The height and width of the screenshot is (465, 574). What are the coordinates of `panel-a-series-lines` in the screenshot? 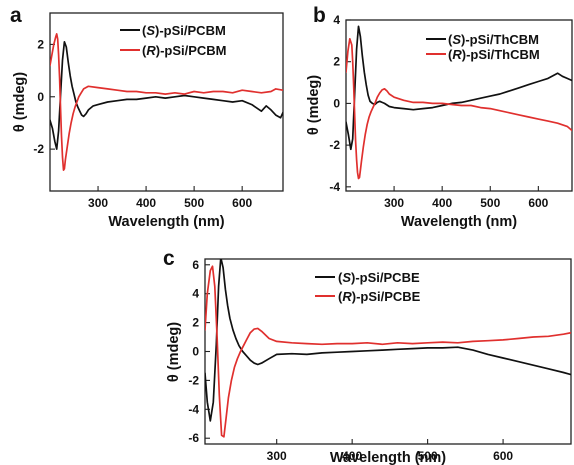 It's located at (166, 102).